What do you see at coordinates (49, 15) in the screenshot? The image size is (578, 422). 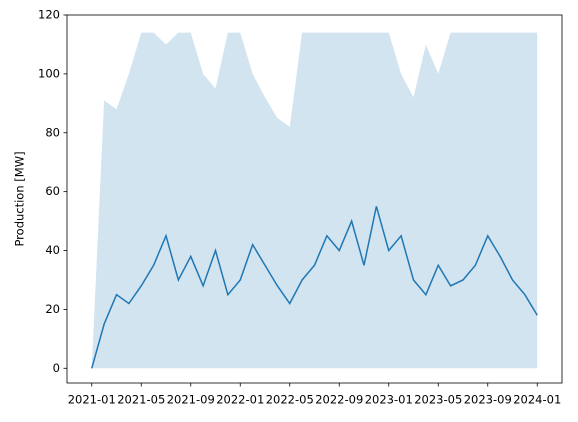 I see `y-tick-label: 120` at bounding box center [49, 15].